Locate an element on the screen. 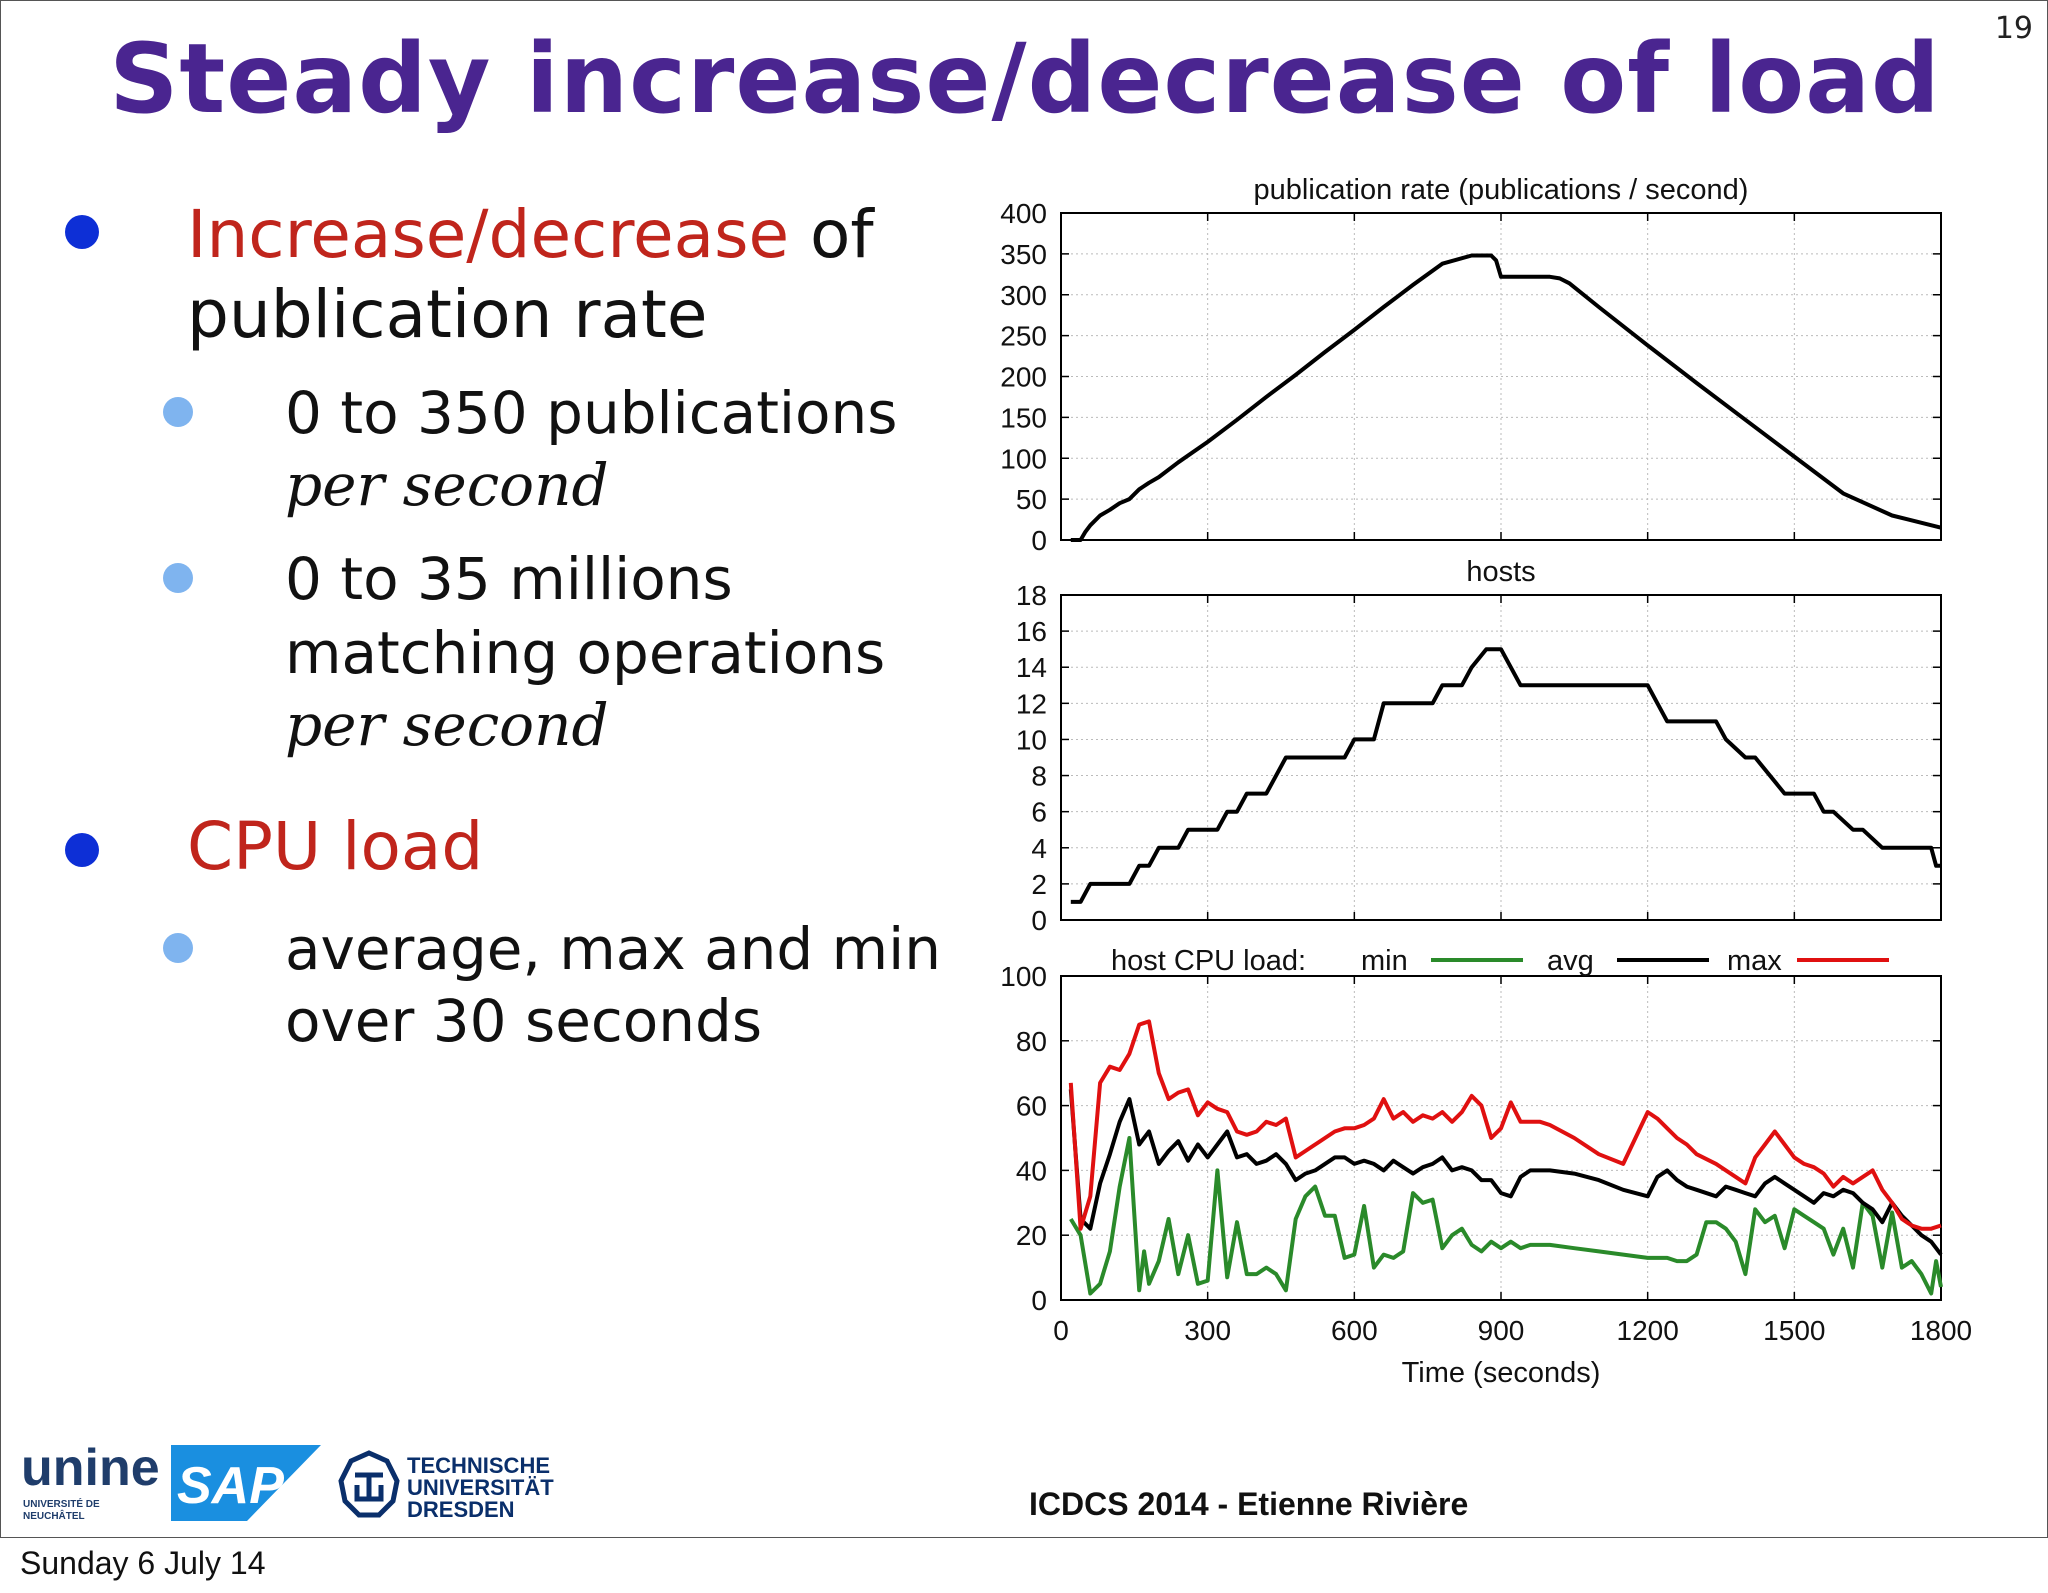  x-tick-label: 0 is located at coordinates (1061, 1330).